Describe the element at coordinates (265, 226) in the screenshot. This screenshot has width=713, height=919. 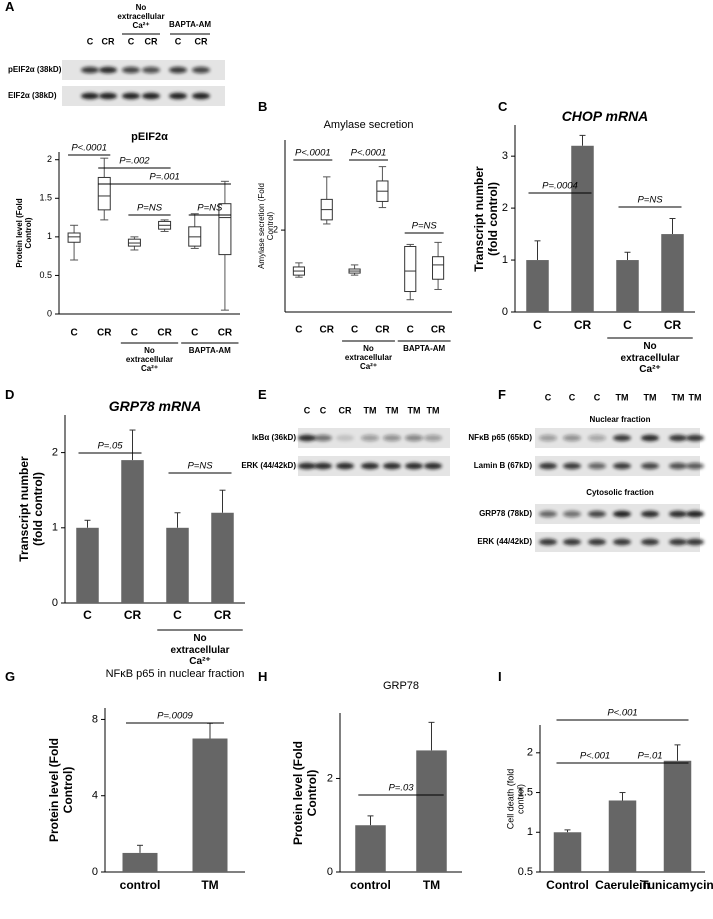
I see `y-axis-label: Amylase secretion (Fold Control)` at that location.